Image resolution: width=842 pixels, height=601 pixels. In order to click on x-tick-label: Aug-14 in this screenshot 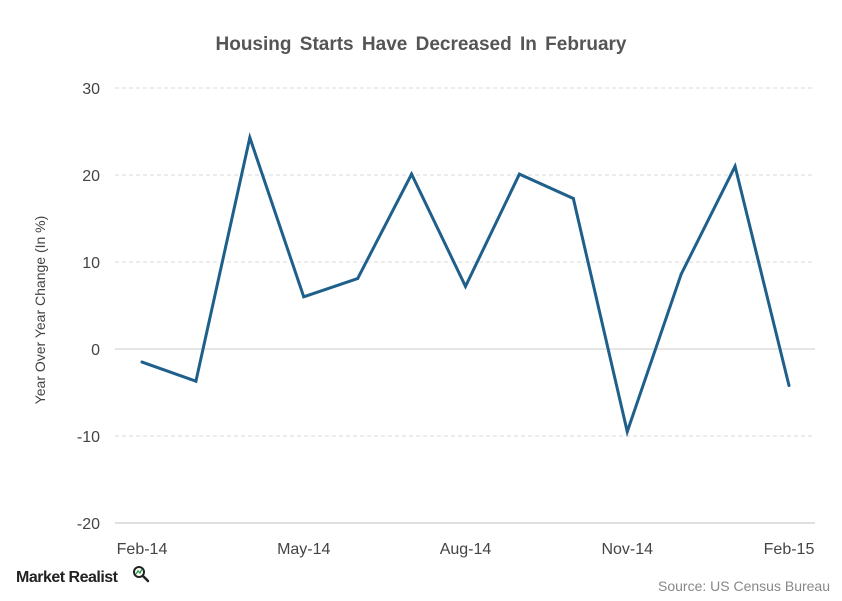, I will do `click(466, 549)`.